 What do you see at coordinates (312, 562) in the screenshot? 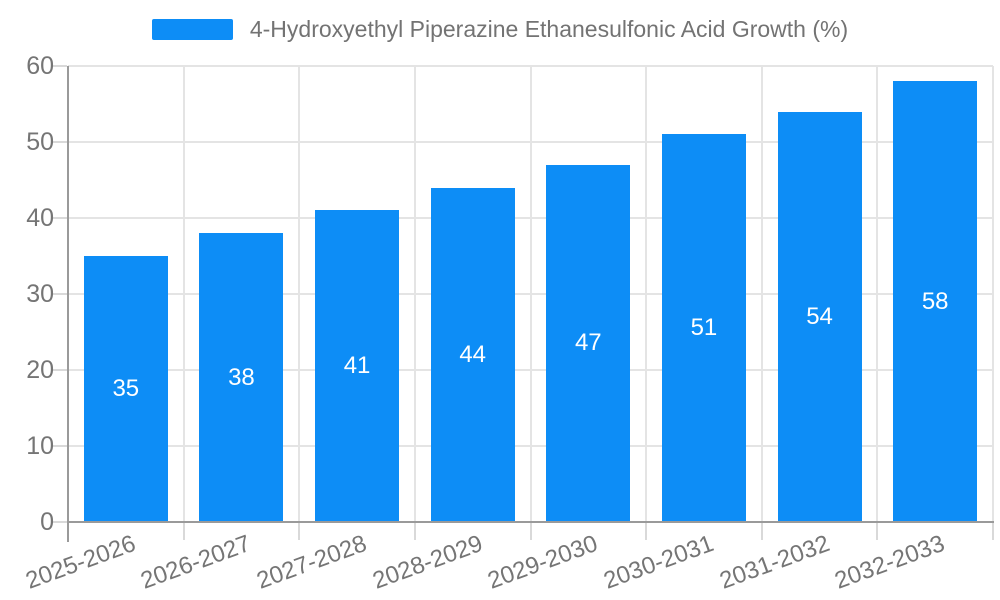
I see `x-axis-tick-label: 2027-2028` at bounding box center [312, 562].